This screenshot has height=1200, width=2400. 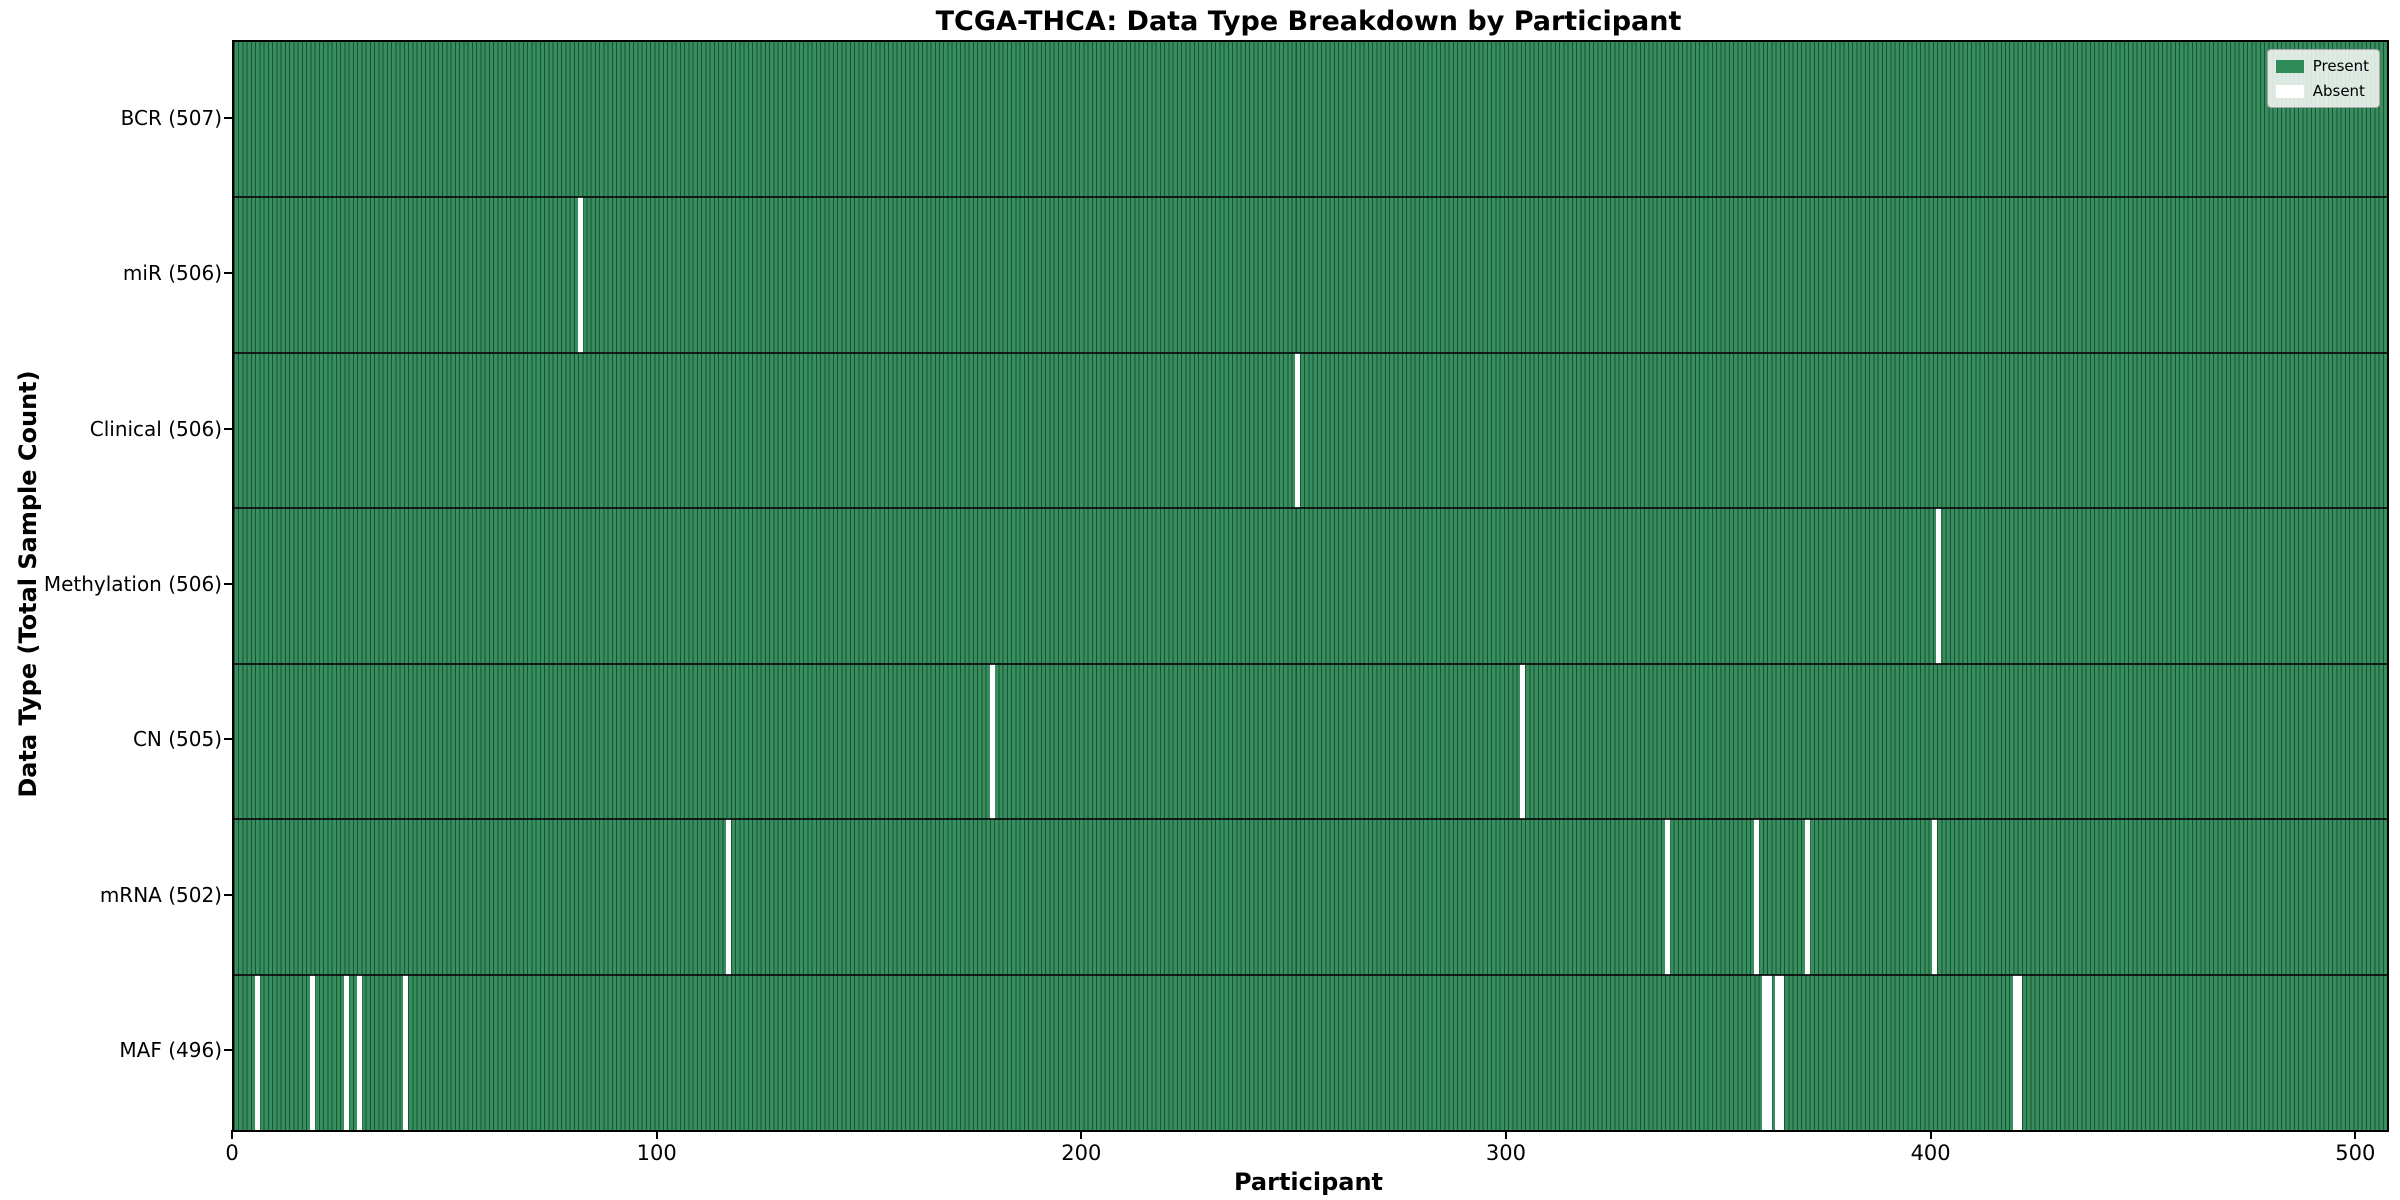 What do you see at coordinates (1310, 897) in the screenshot?
I see `row-band-mrna` at bounding box center [1310, 897].